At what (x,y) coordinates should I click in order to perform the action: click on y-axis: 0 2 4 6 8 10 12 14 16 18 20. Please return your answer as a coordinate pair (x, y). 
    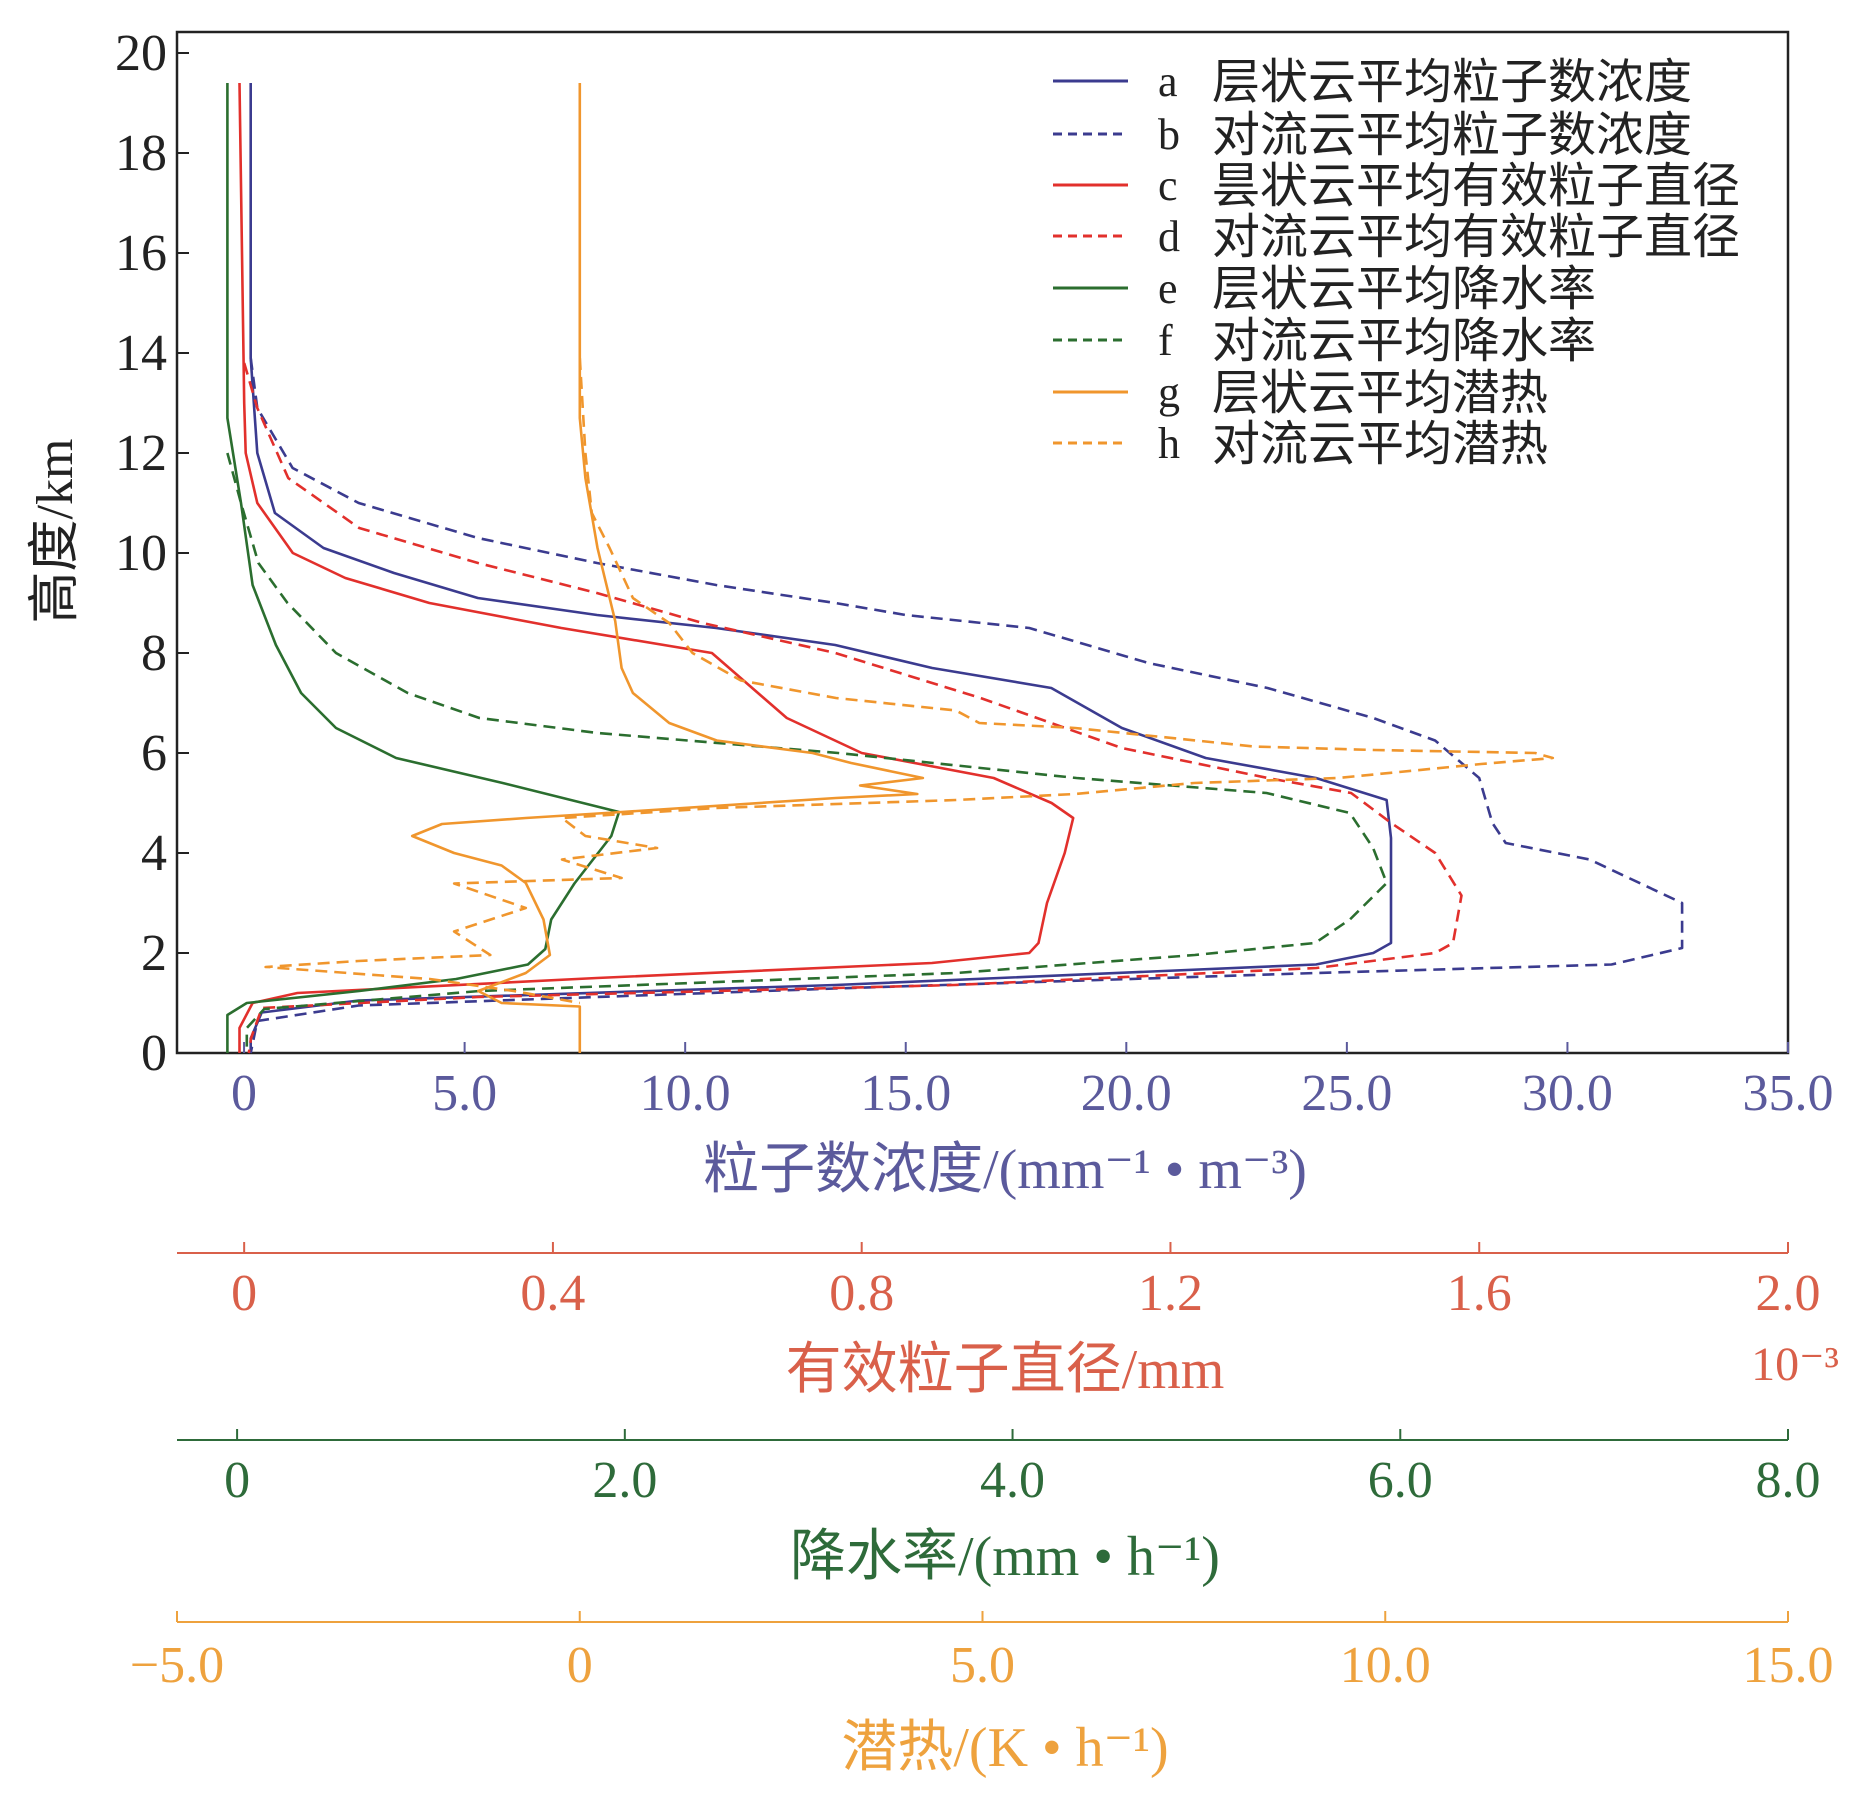
    Looking at the image, I should click on (152, 553).